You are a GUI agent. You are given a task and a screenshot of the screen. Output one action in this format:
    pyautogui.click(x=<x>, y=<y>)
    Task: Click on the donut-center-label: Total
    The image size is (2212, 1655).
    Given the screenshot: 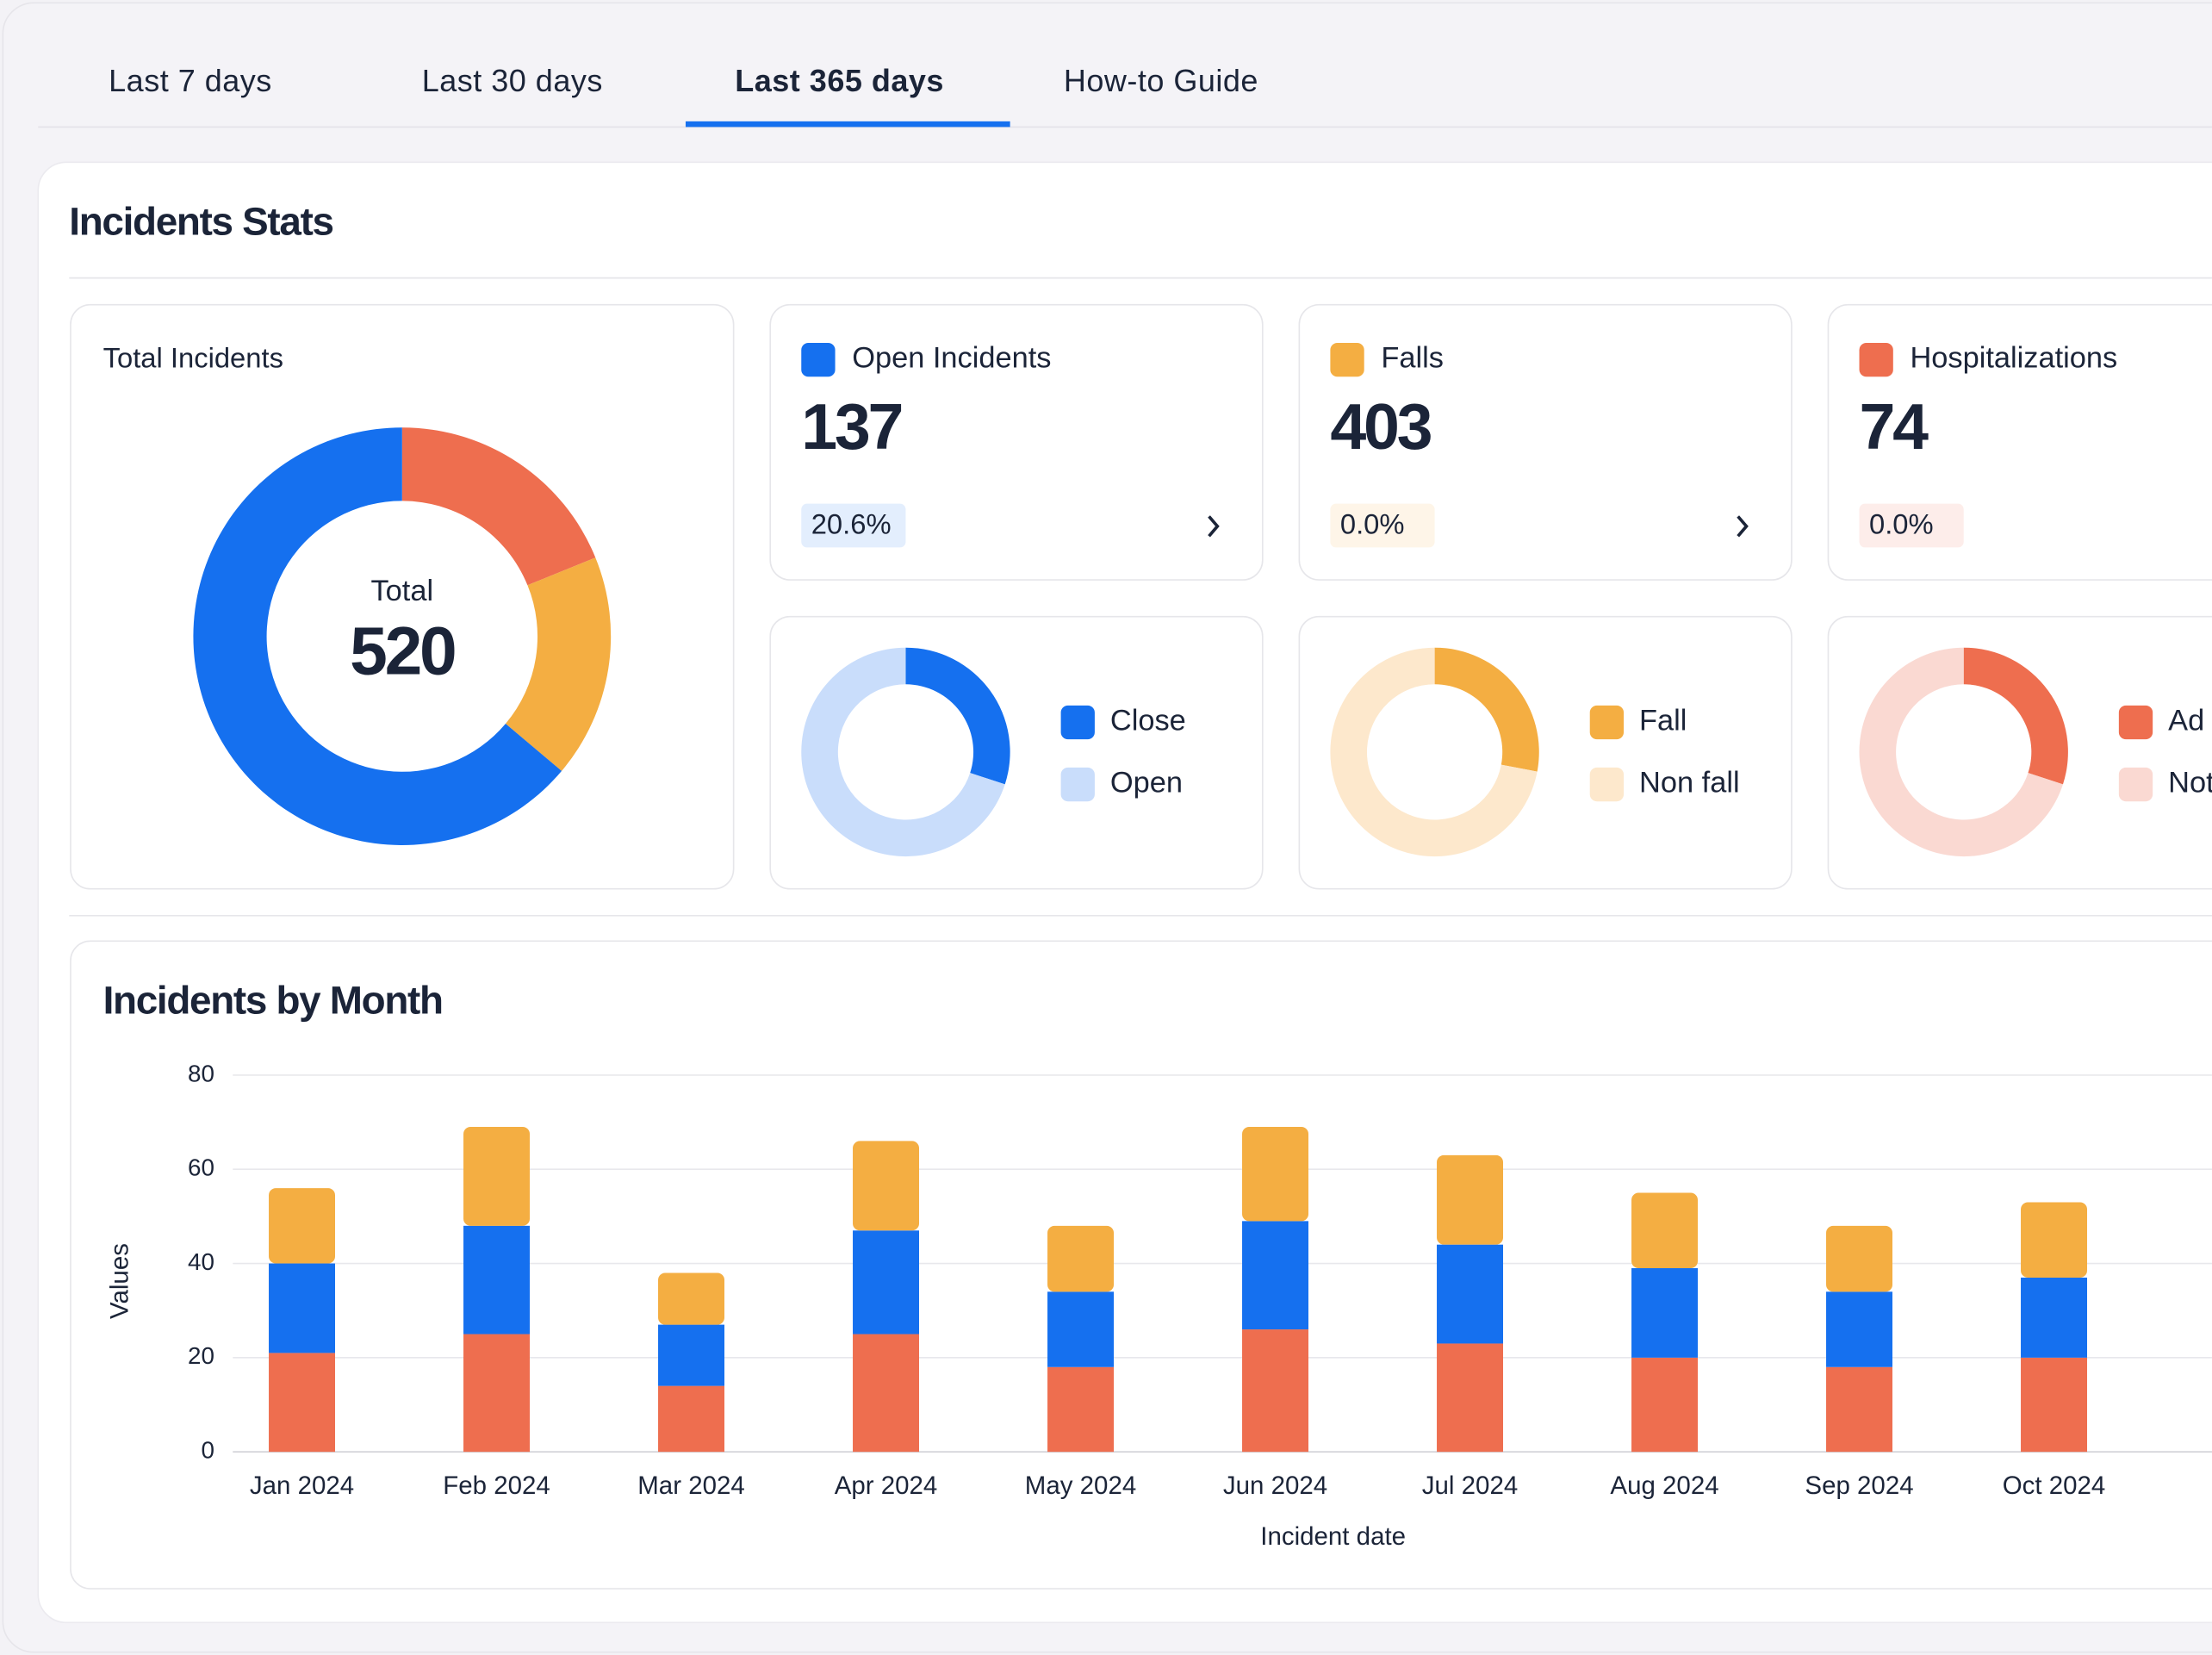 What is the action you would take?
    pyautogui.click(x=401, y=591)
    